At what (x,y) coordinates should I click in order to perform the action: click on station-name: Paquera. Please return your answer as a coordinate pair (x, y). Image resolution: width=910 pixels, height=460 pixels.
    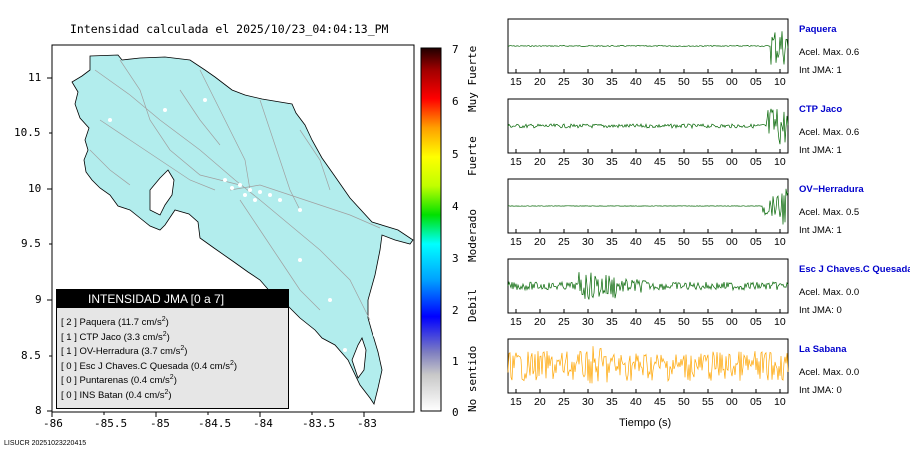
    Looking at the image, I should click on (818, 29).